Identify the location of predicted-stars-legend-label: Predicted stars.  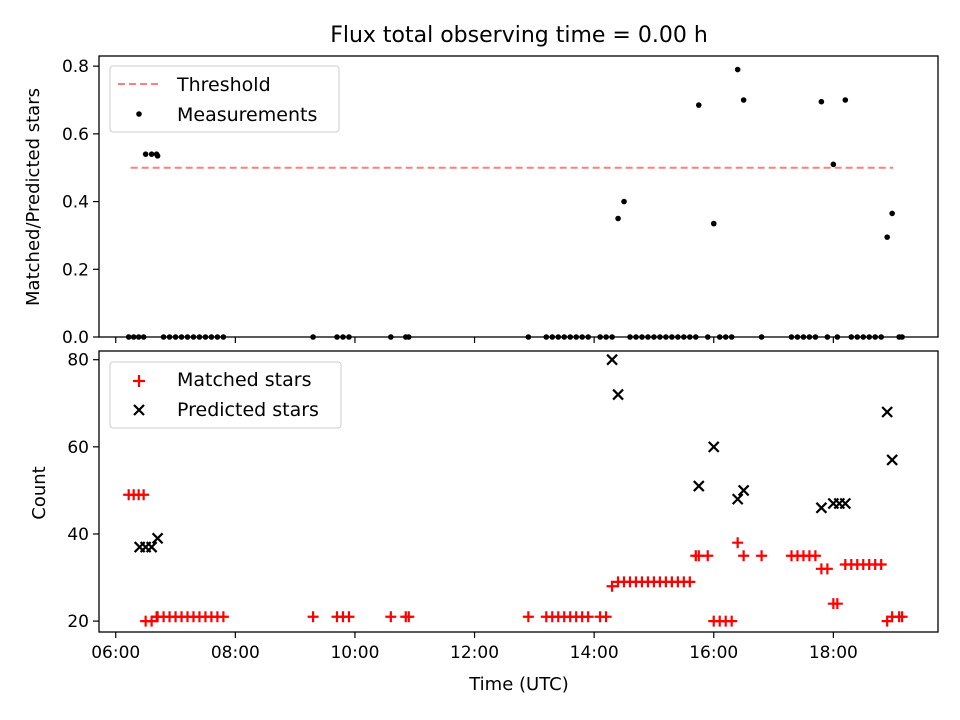
(248, 410).